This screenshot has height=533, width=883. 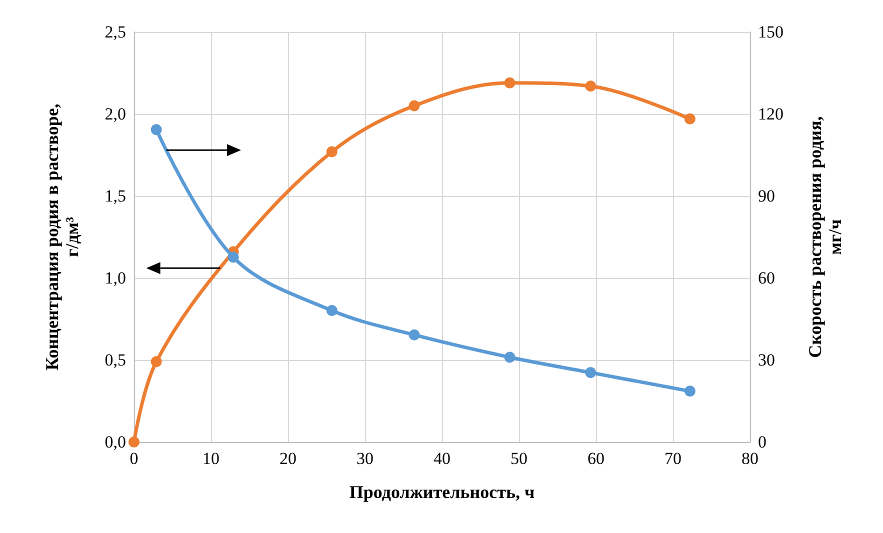 I want to click on y2-tick-label: 0, so click(x=762, y=442).